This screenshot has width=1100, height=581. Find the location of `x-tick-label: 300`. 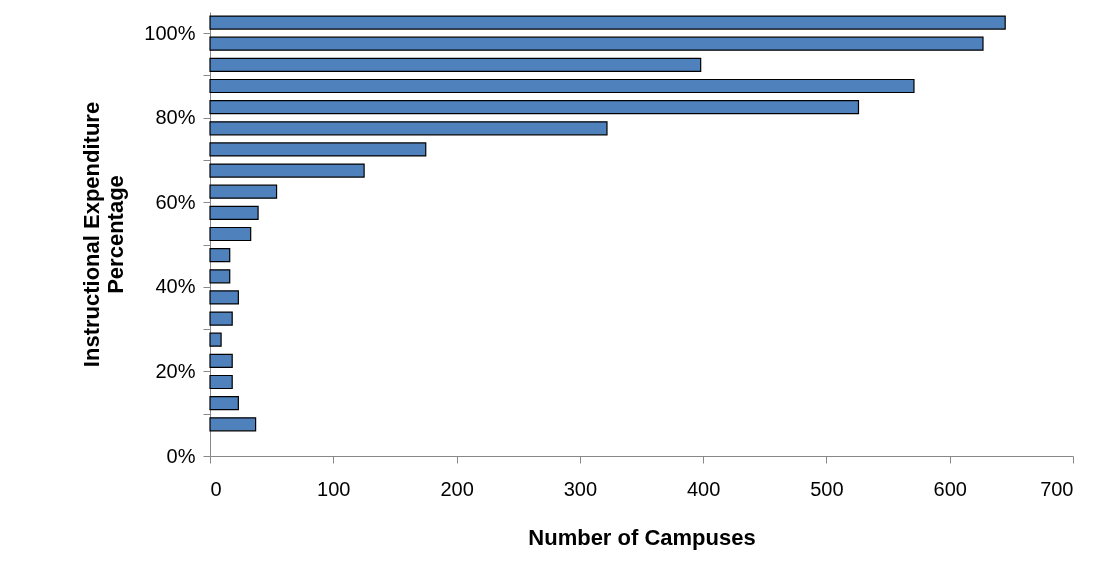

x-tick-label: 300 is located at coordinates (580, 488).